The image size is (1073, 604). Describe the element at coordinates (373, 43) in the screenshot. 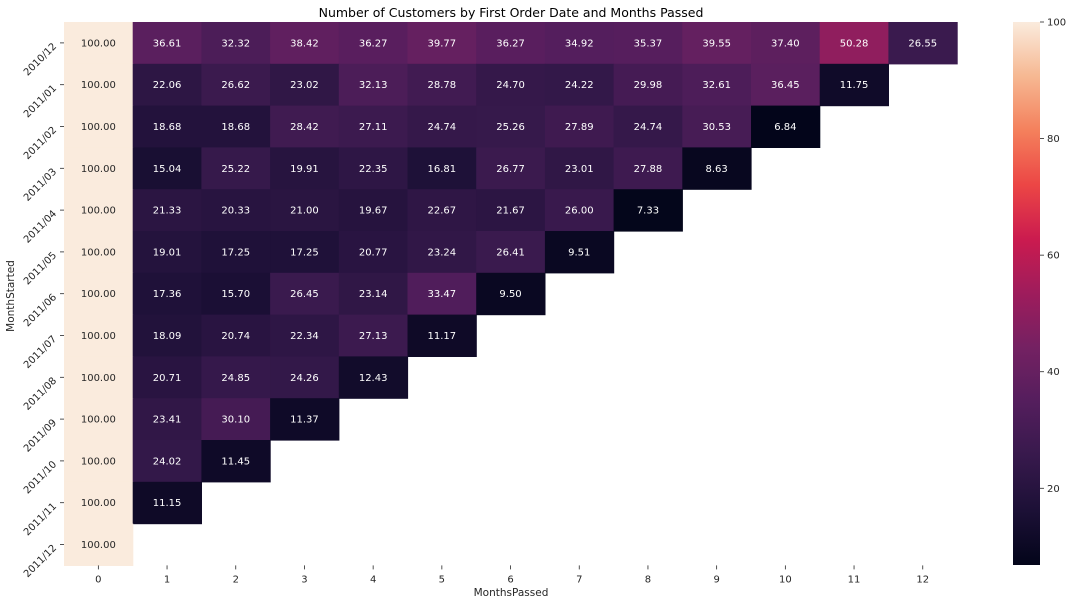

I see `cell-value-label: 36.27` at that location.